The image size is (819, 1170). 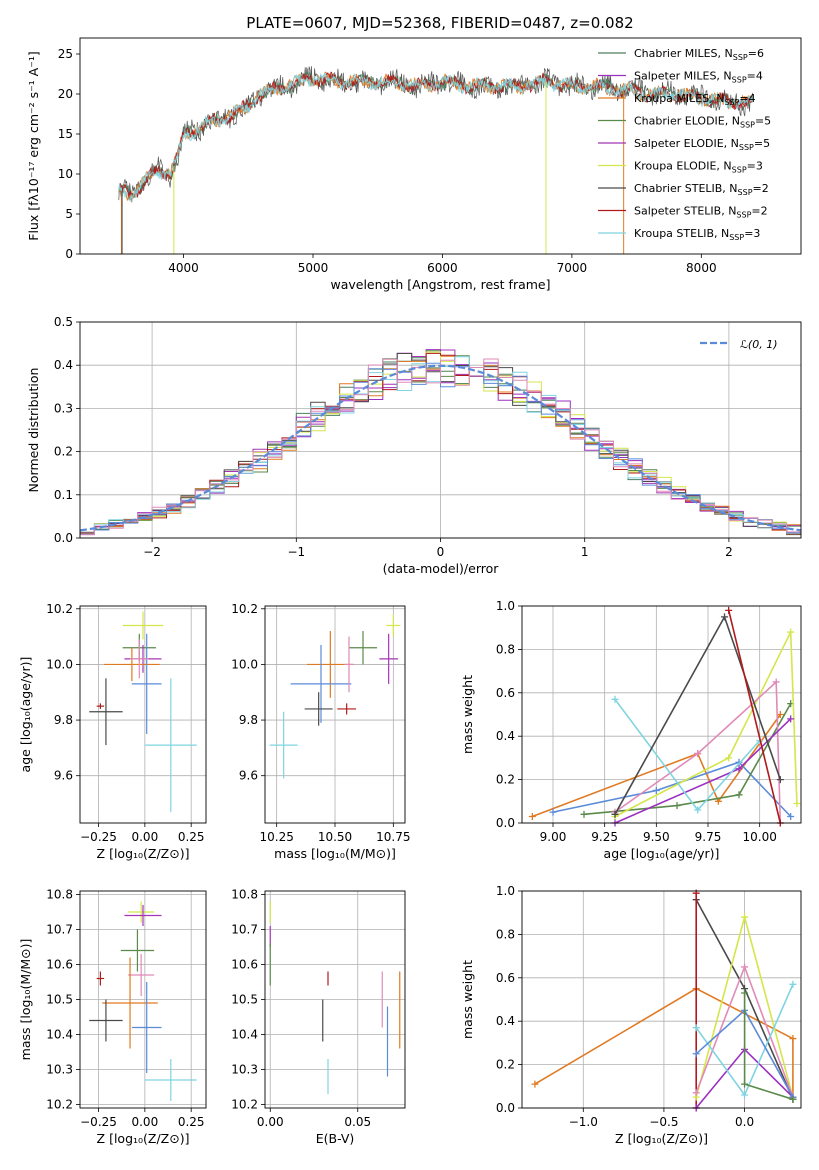 I want to click on x-tick-label: 8000, so click(x=701, y=268).